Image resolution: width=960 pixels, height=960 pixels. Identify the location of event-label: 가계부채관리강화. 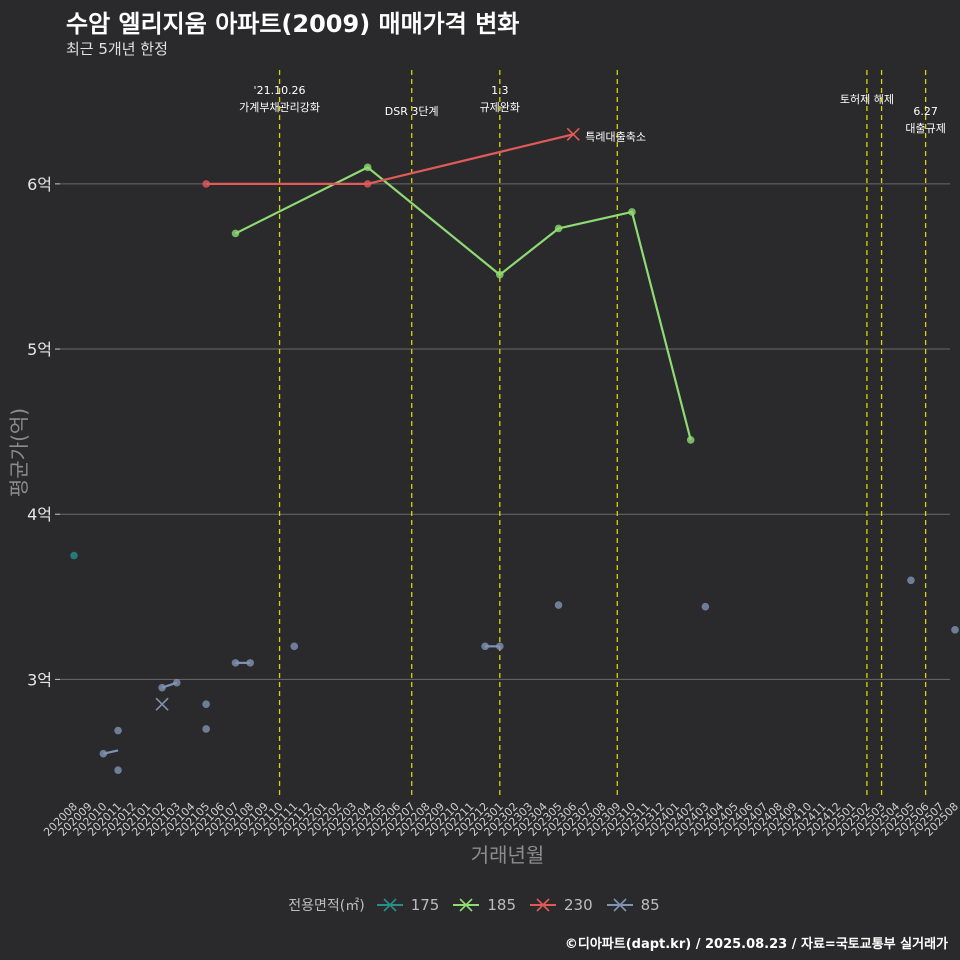
(279, 107).